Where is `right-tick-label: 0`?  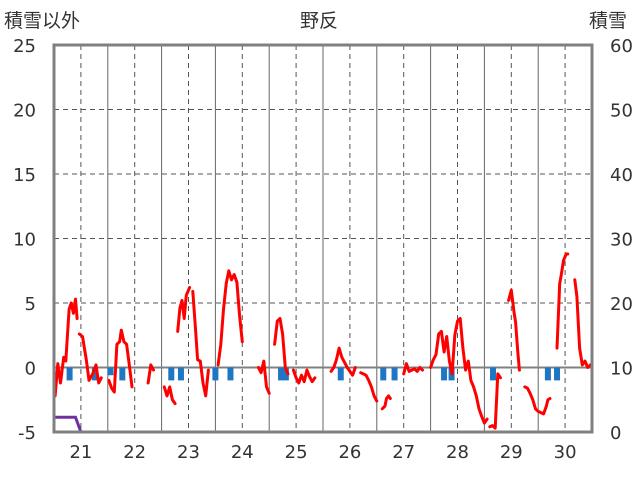
right-tick-label: 0 is located at coordinates (615, 433).